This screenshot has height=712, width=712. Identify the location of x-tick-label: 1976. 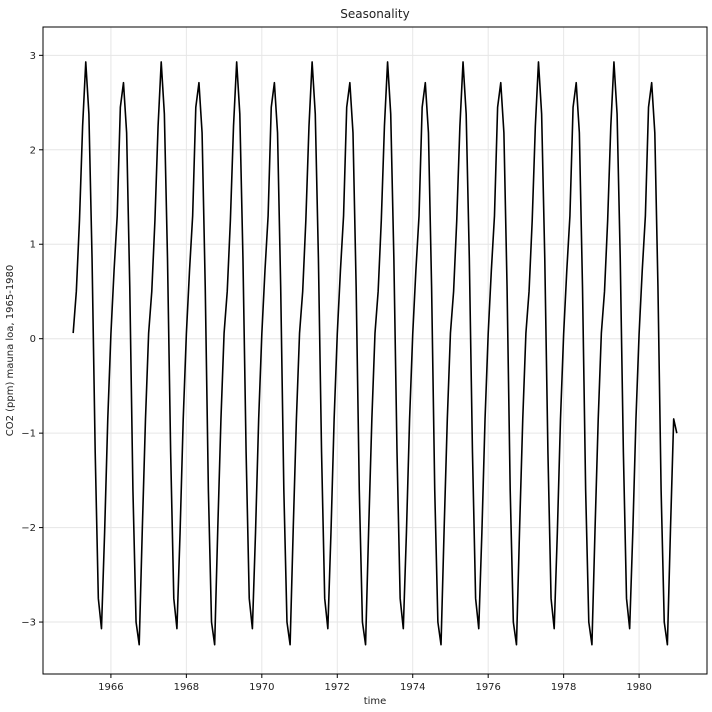
(487, 687).